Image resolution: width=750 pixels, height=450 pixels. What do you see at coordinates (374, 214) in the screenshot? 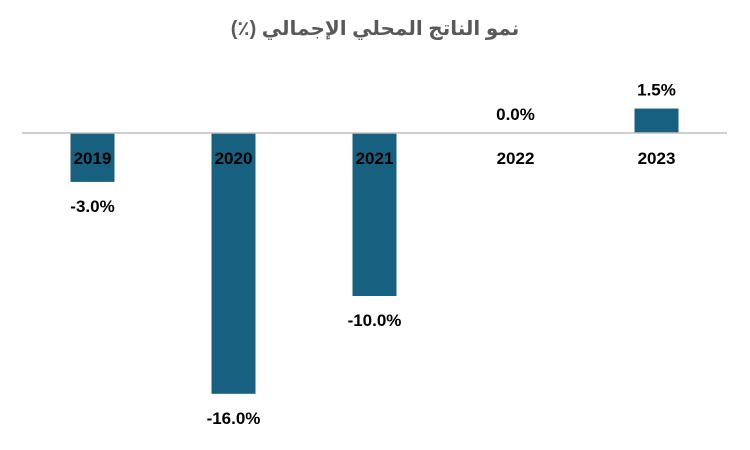
I see `bar-2021` at bounding box center [374, 214].